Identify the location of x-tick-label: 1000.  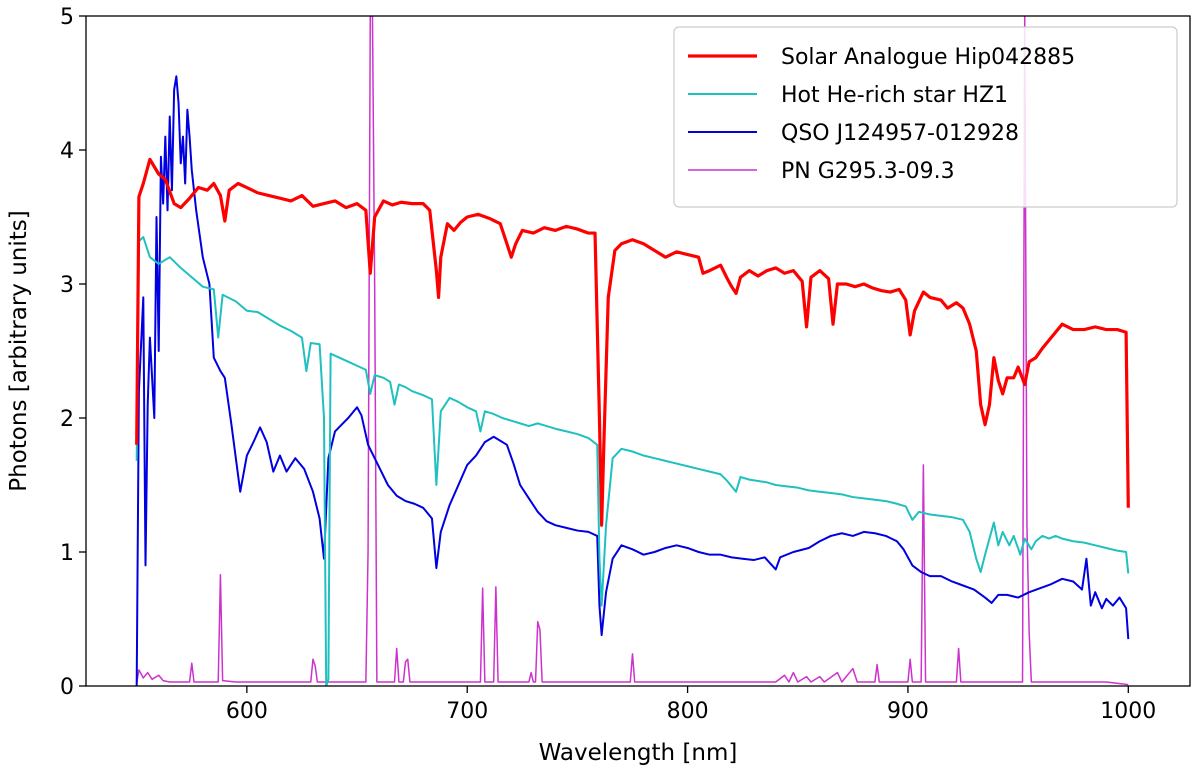
(1128, 711).